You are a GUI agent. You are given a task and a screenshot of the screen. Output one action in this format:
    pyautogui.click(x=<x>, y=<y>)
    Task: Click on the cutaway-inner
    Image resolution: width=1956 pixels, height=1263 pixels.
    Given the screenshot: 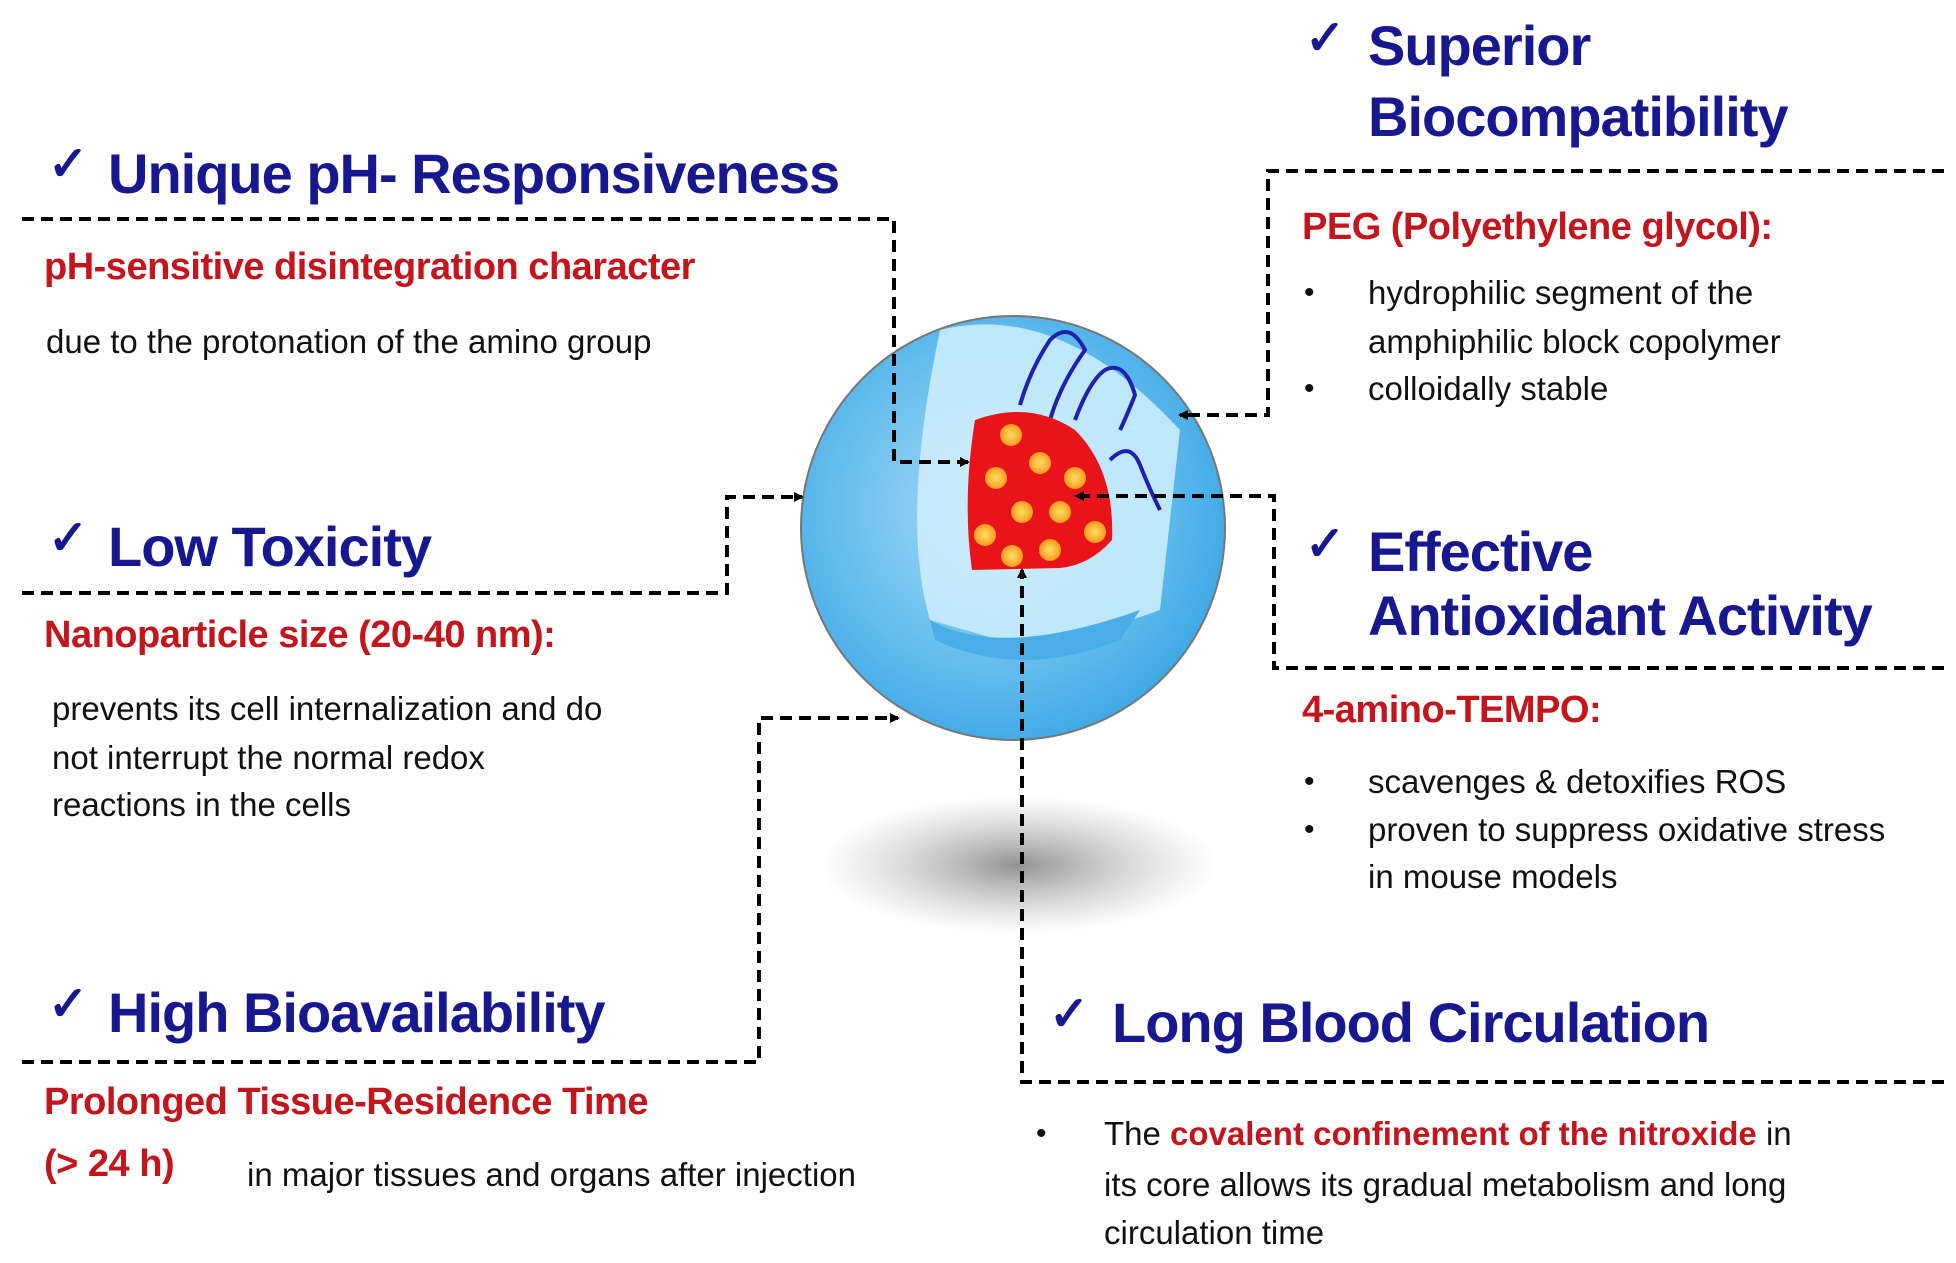 What is the action you would take?
    pyautogui.click(x=1035, y=635)
    